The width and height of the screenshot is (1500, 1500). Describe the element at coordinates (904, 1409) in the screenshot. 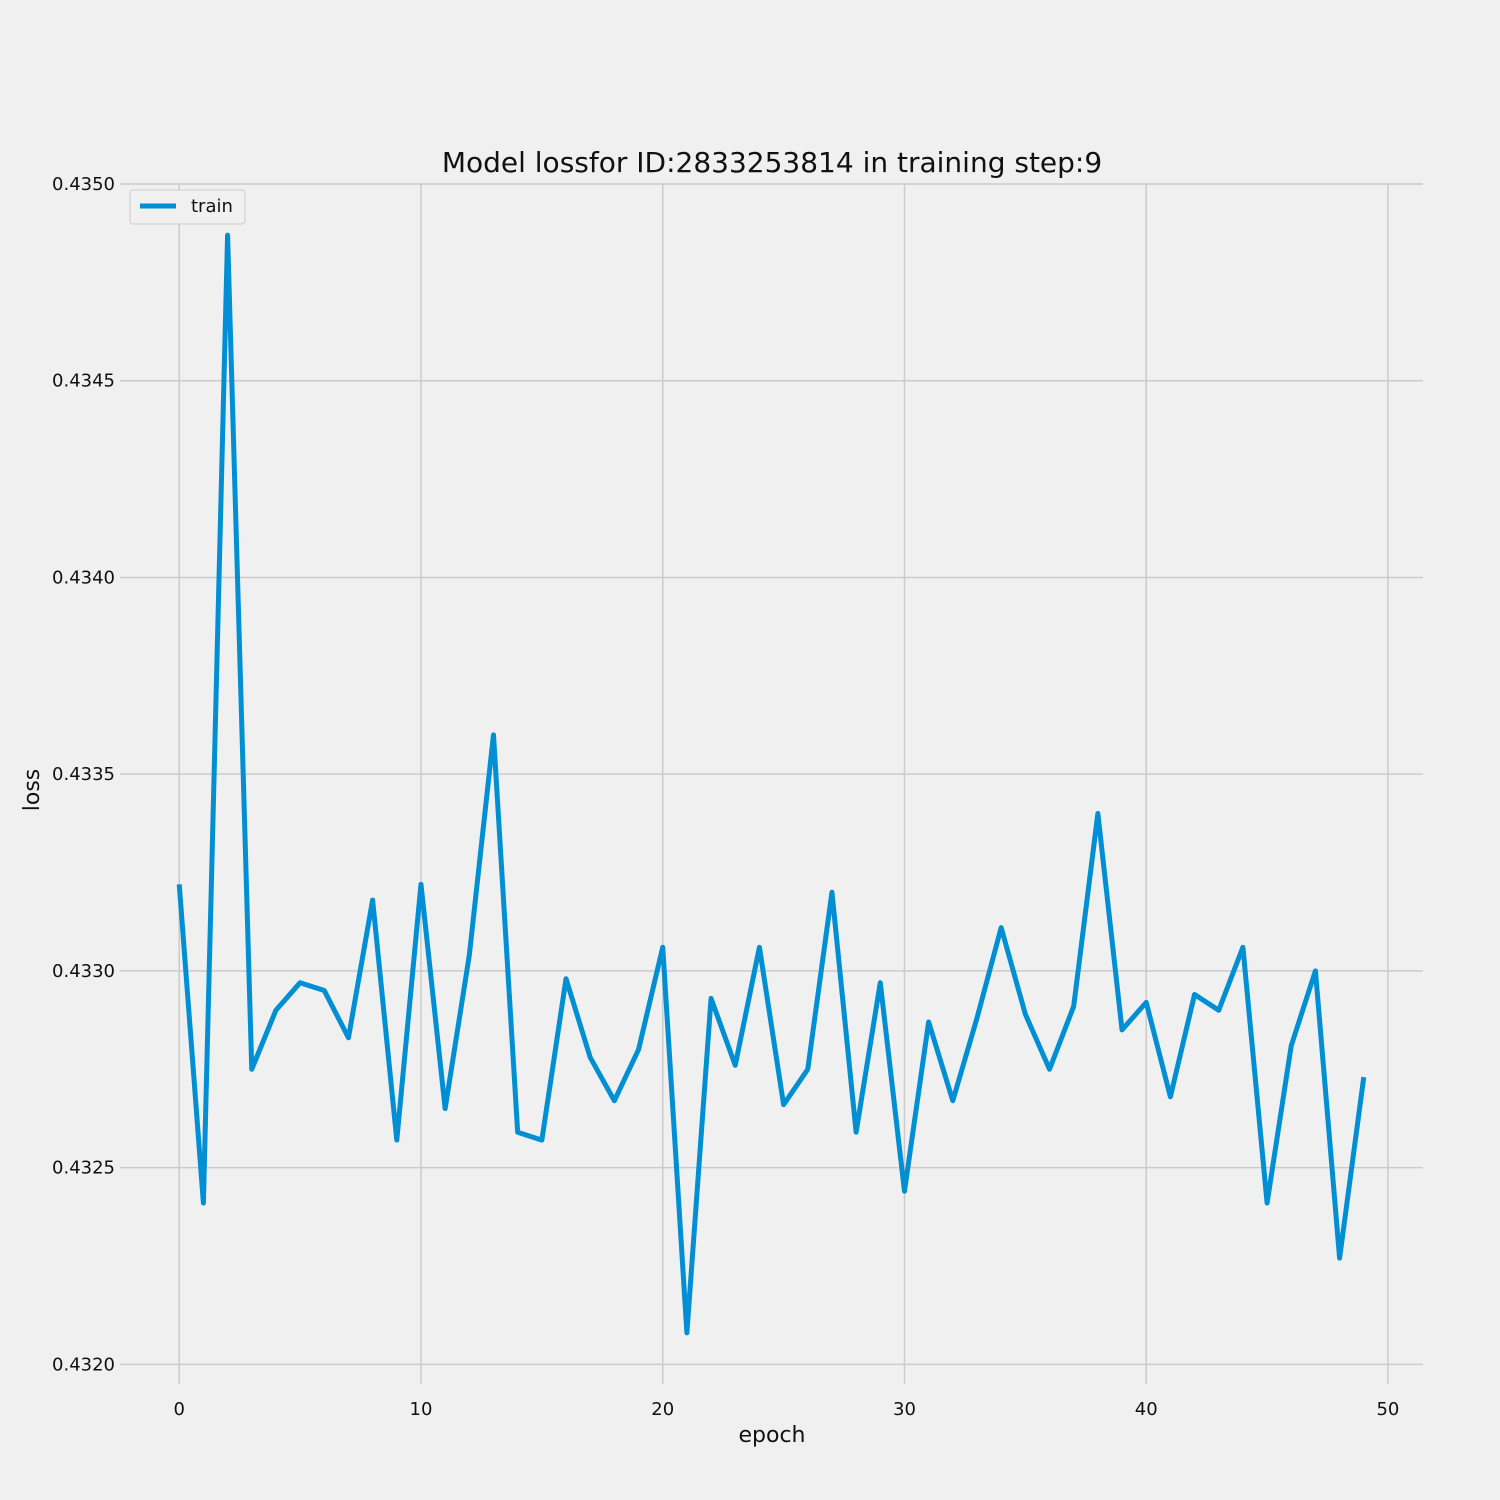

I see `x-tick-label: 30` at that location.